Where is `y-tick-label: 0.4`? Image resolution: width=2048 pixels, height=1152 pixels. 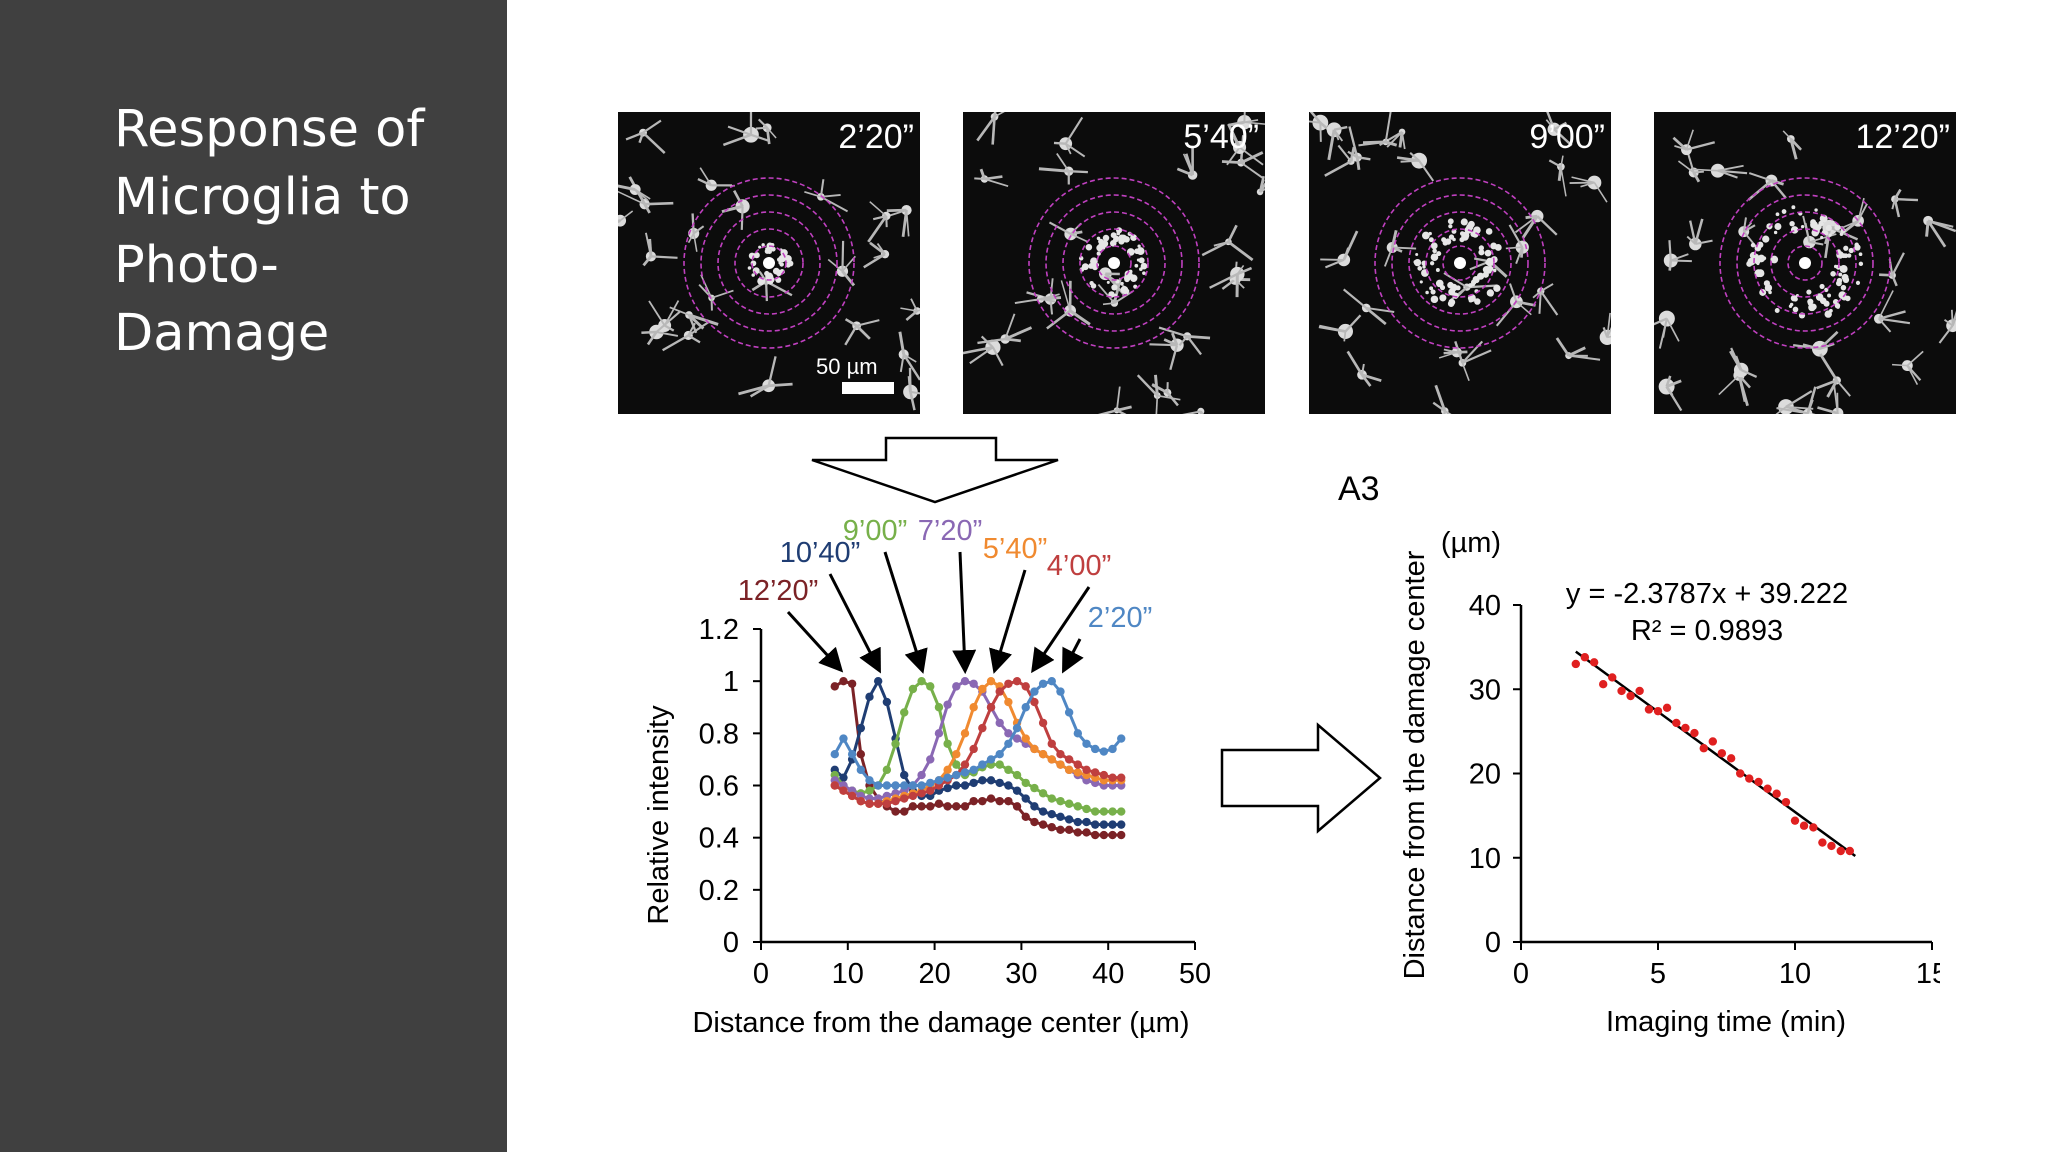 y-tick-label: 0.4 is located at coordinates (719, 839).